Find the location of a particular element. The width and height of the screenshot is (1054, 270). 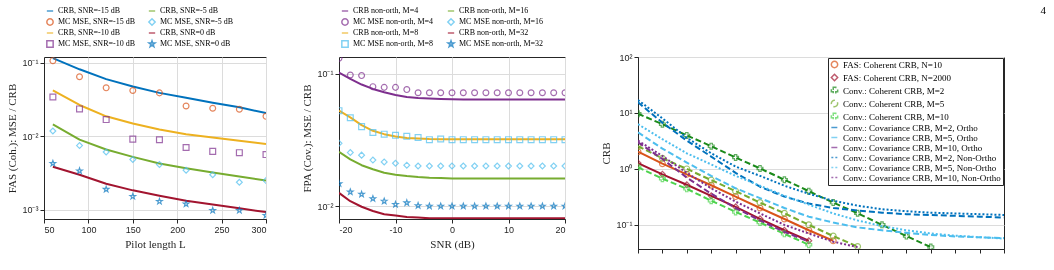

x-tick-label: 100 is located at coordinates (89, 229).